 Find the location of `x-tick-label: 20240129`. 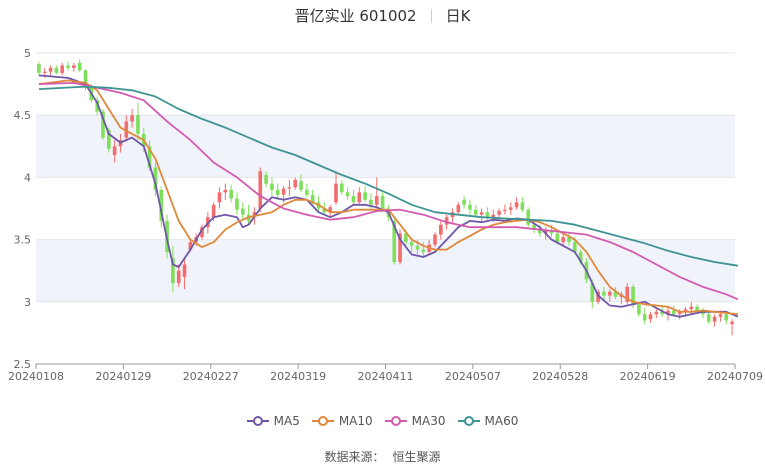

x-tick-label: 20240129 is located at coordinates (123, 376).